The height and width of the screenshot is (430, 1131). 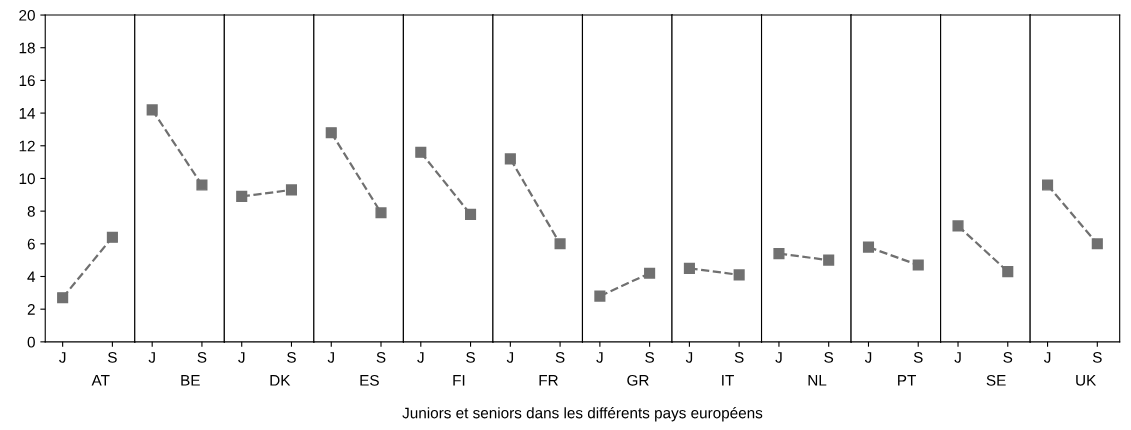 What do you see at coordinates (1086, 380) in the screenshot?
I see `x-axis-title: UK` at bounding box center [1086, 380].